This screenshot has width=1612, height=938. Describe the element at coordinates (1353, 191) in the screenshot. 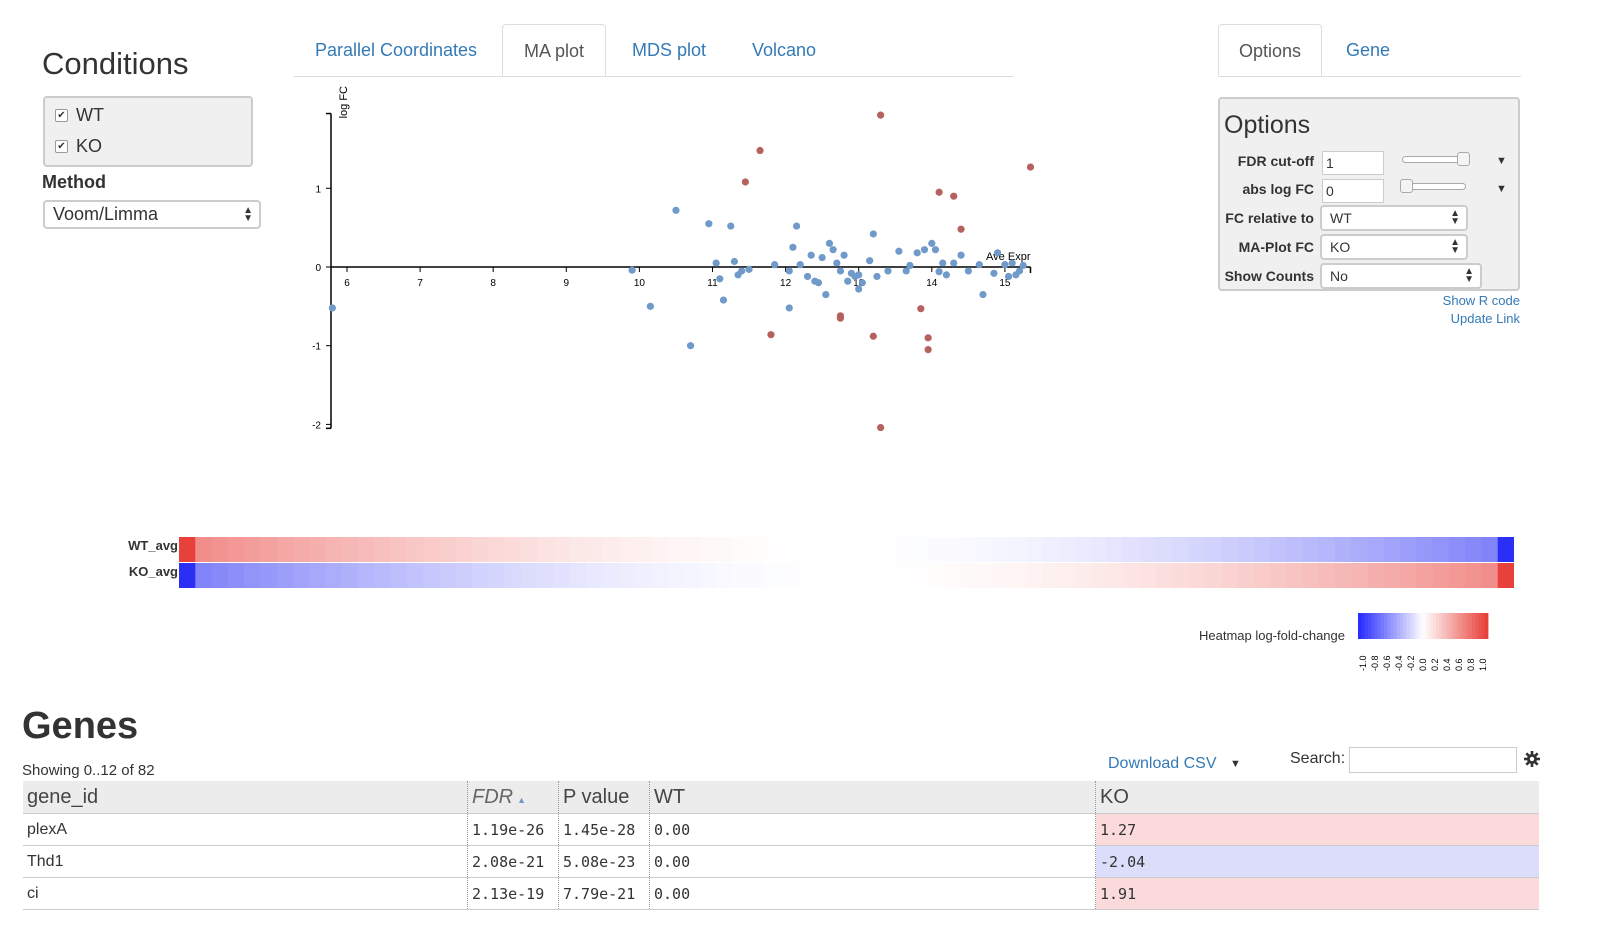

I see `abs-log-fc-input: 0` at that location.